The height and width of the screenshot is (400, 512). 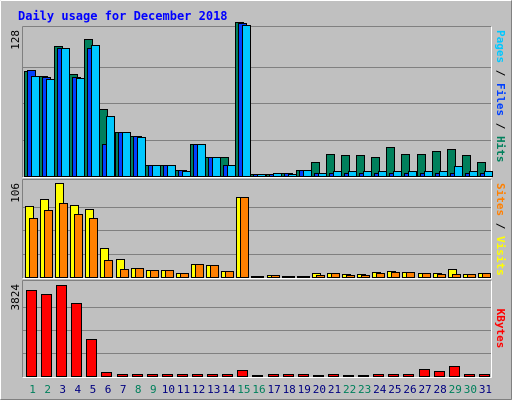 What do you see at coordinates (334, 389) in the screenshot?
I see `x-tick-label-21: 21` at bounding box center [334, 389].